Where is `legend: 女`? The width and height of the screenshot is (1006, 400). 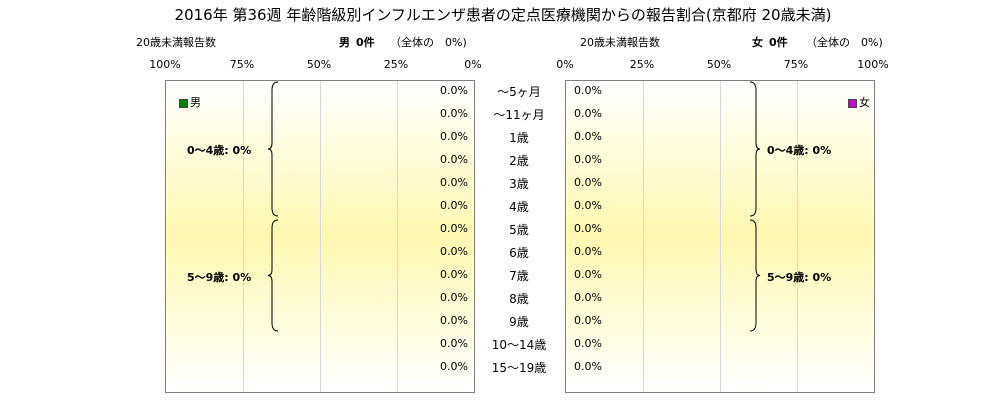 legend: 女 is located at coordinates (859, 102).